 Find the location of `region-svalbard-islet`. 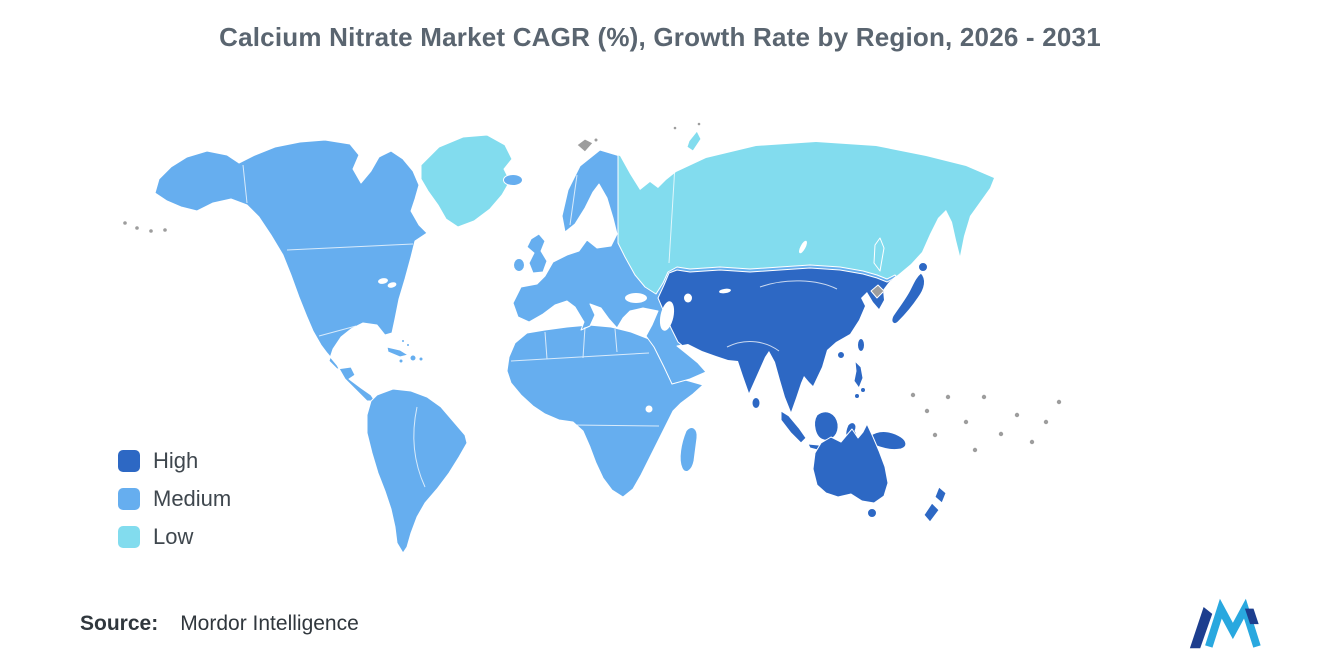

region-svalbard-islet is located at coordinates (596, 140).